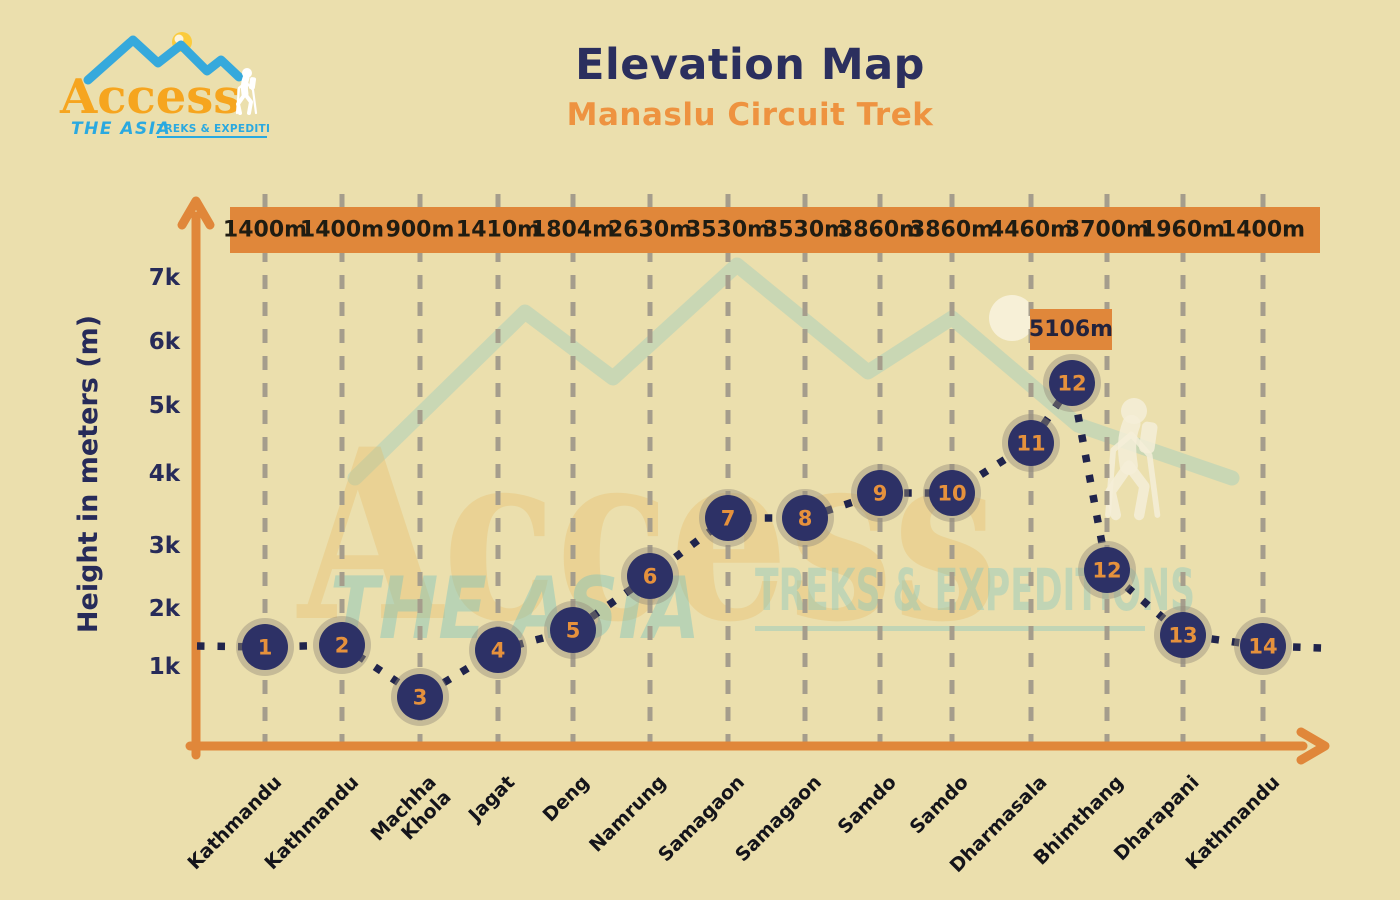  I want to click on watermark-sun-icon, so click(1012, 318).